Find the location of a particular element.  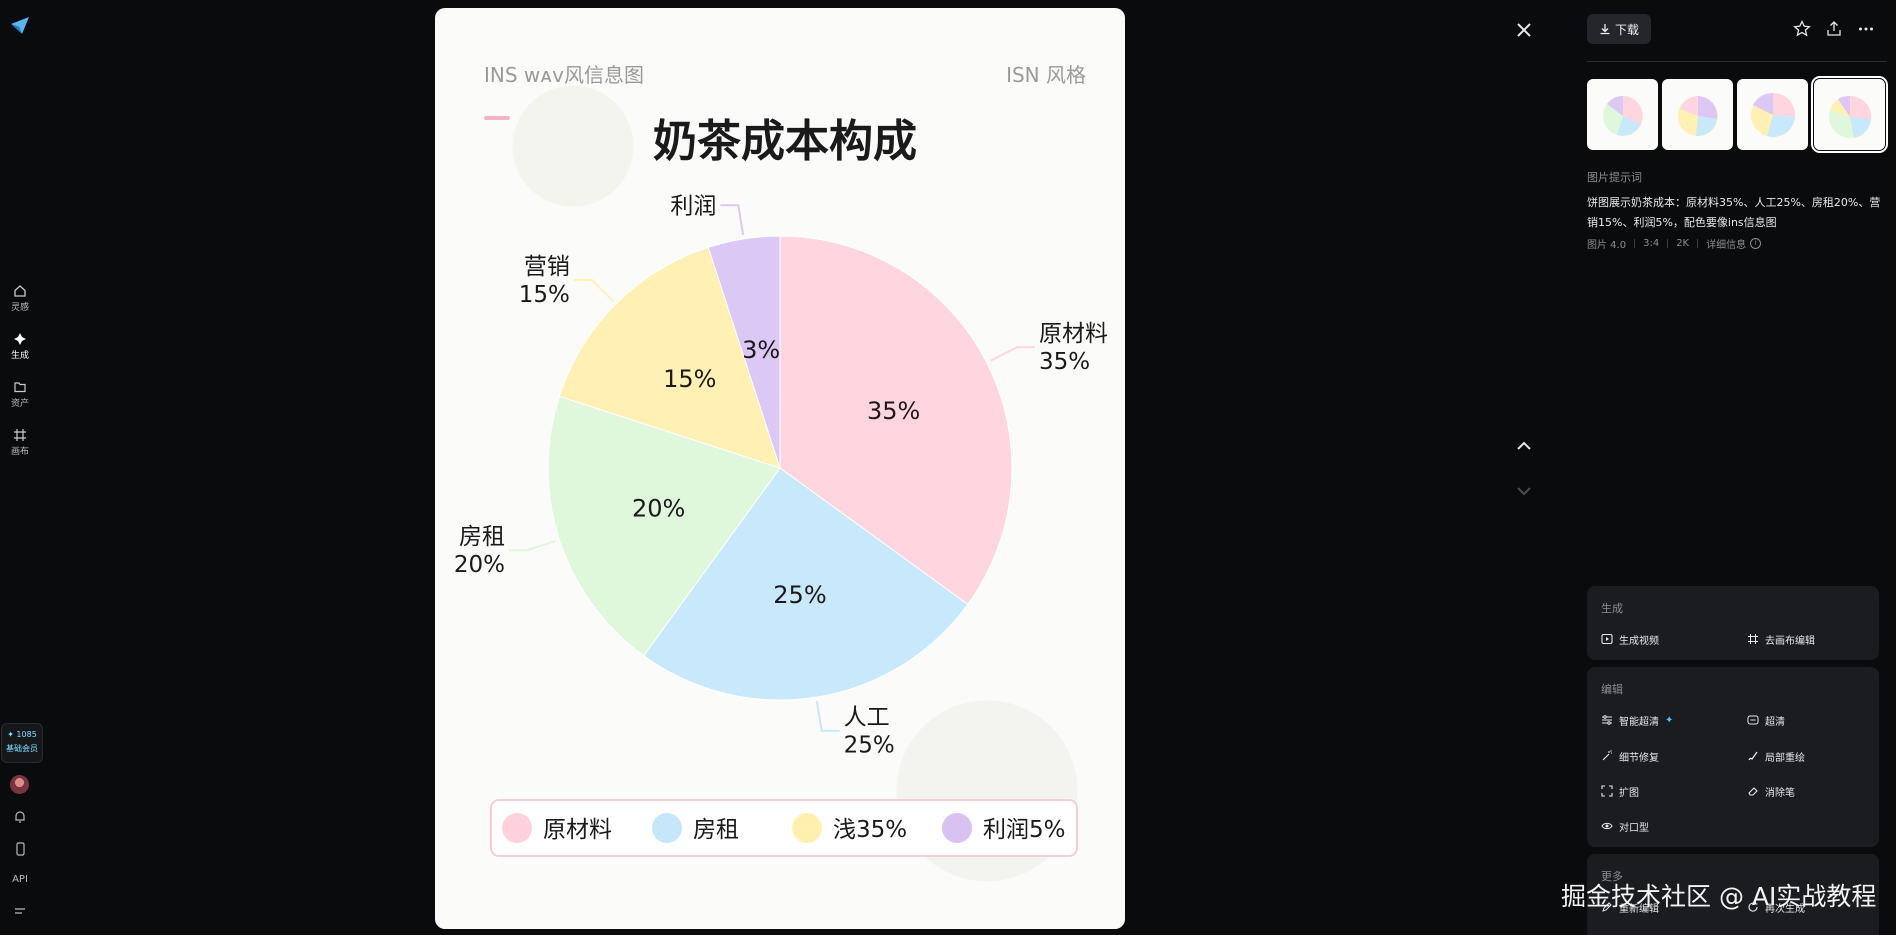

re-edit-button: 重新编辑 is located at coordinates (1630, 907).